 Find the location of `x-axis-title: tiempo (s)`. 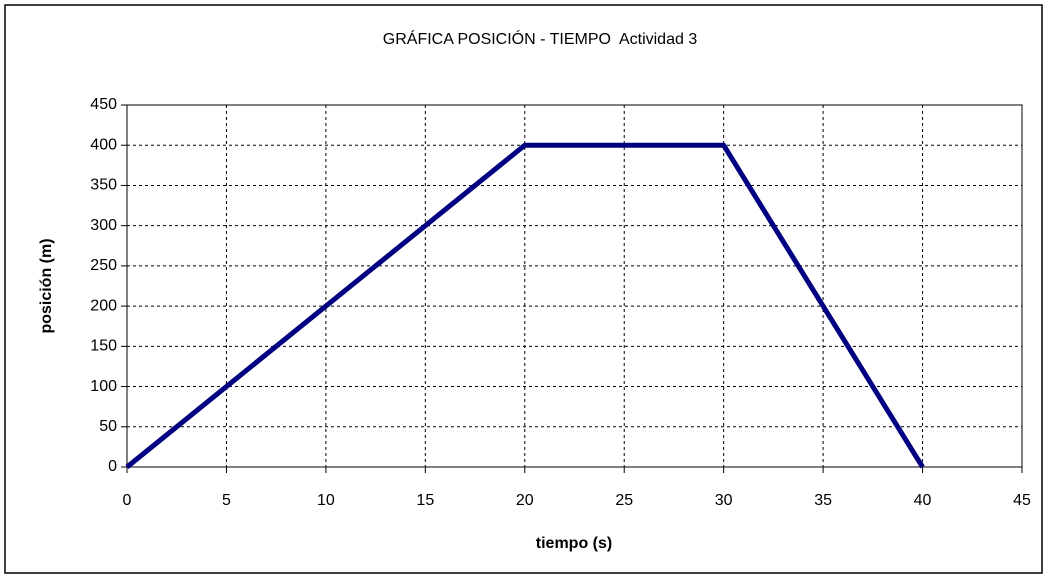

x-axis-title: tiempo (s) is located at coordinates (574, 543).